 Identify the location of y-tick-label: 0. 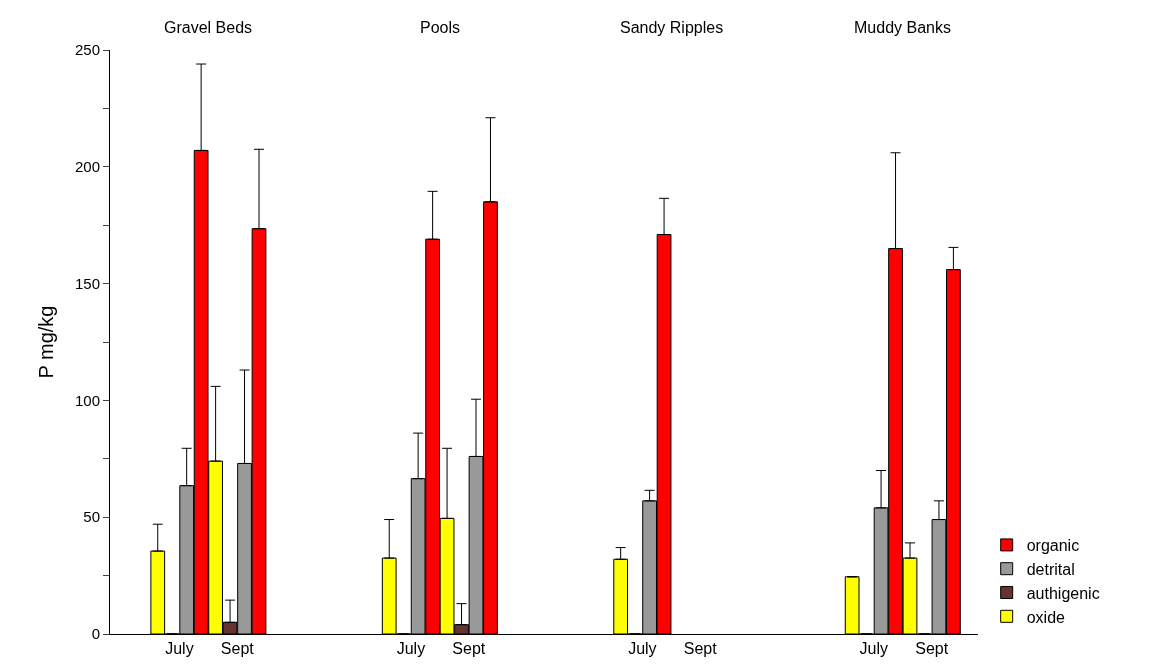
(95, 634).